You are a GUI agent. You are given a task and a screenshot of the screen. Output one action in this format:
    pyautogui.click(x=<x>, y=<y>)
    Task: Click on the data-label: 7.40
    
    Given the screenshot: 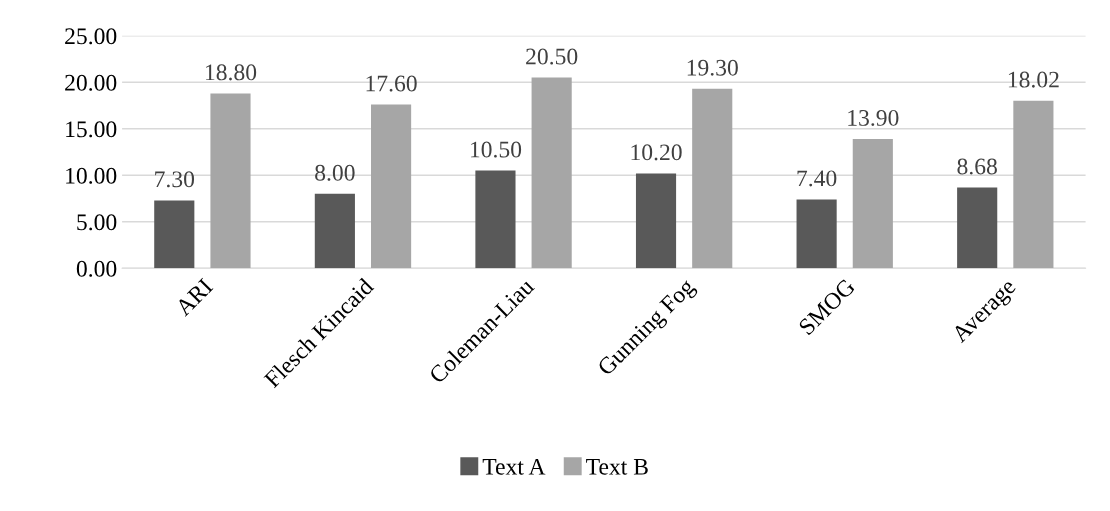 What is the action you would take?
    pyautogui.click(x=817, y=178)
    